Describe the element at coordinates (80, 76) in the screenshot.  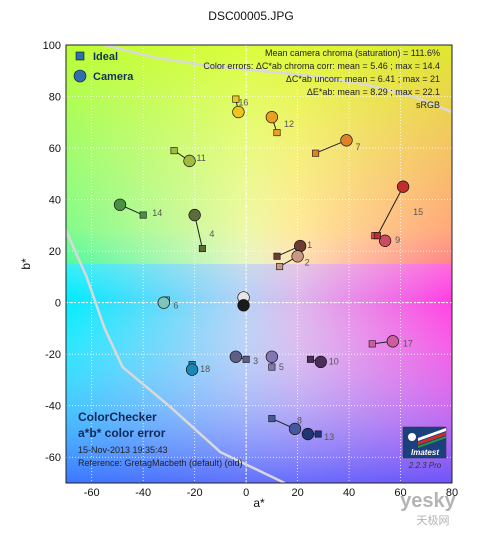
I see `legend-camera-marker` at that location.